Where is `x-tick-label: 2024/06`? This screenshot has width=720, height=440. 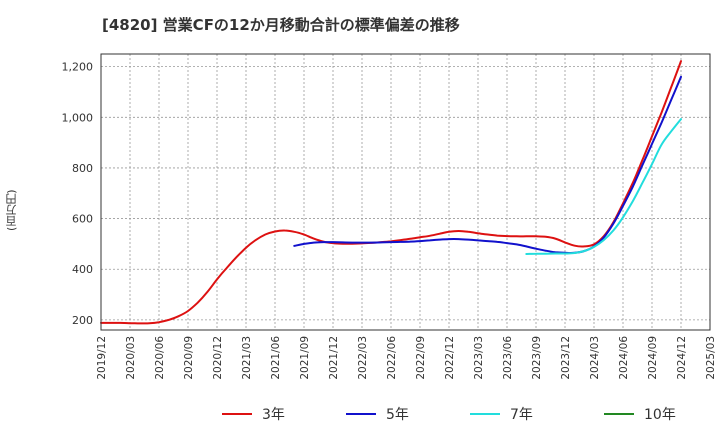 x-tick-label: 2024/06 is located at coordinates (624, 358).